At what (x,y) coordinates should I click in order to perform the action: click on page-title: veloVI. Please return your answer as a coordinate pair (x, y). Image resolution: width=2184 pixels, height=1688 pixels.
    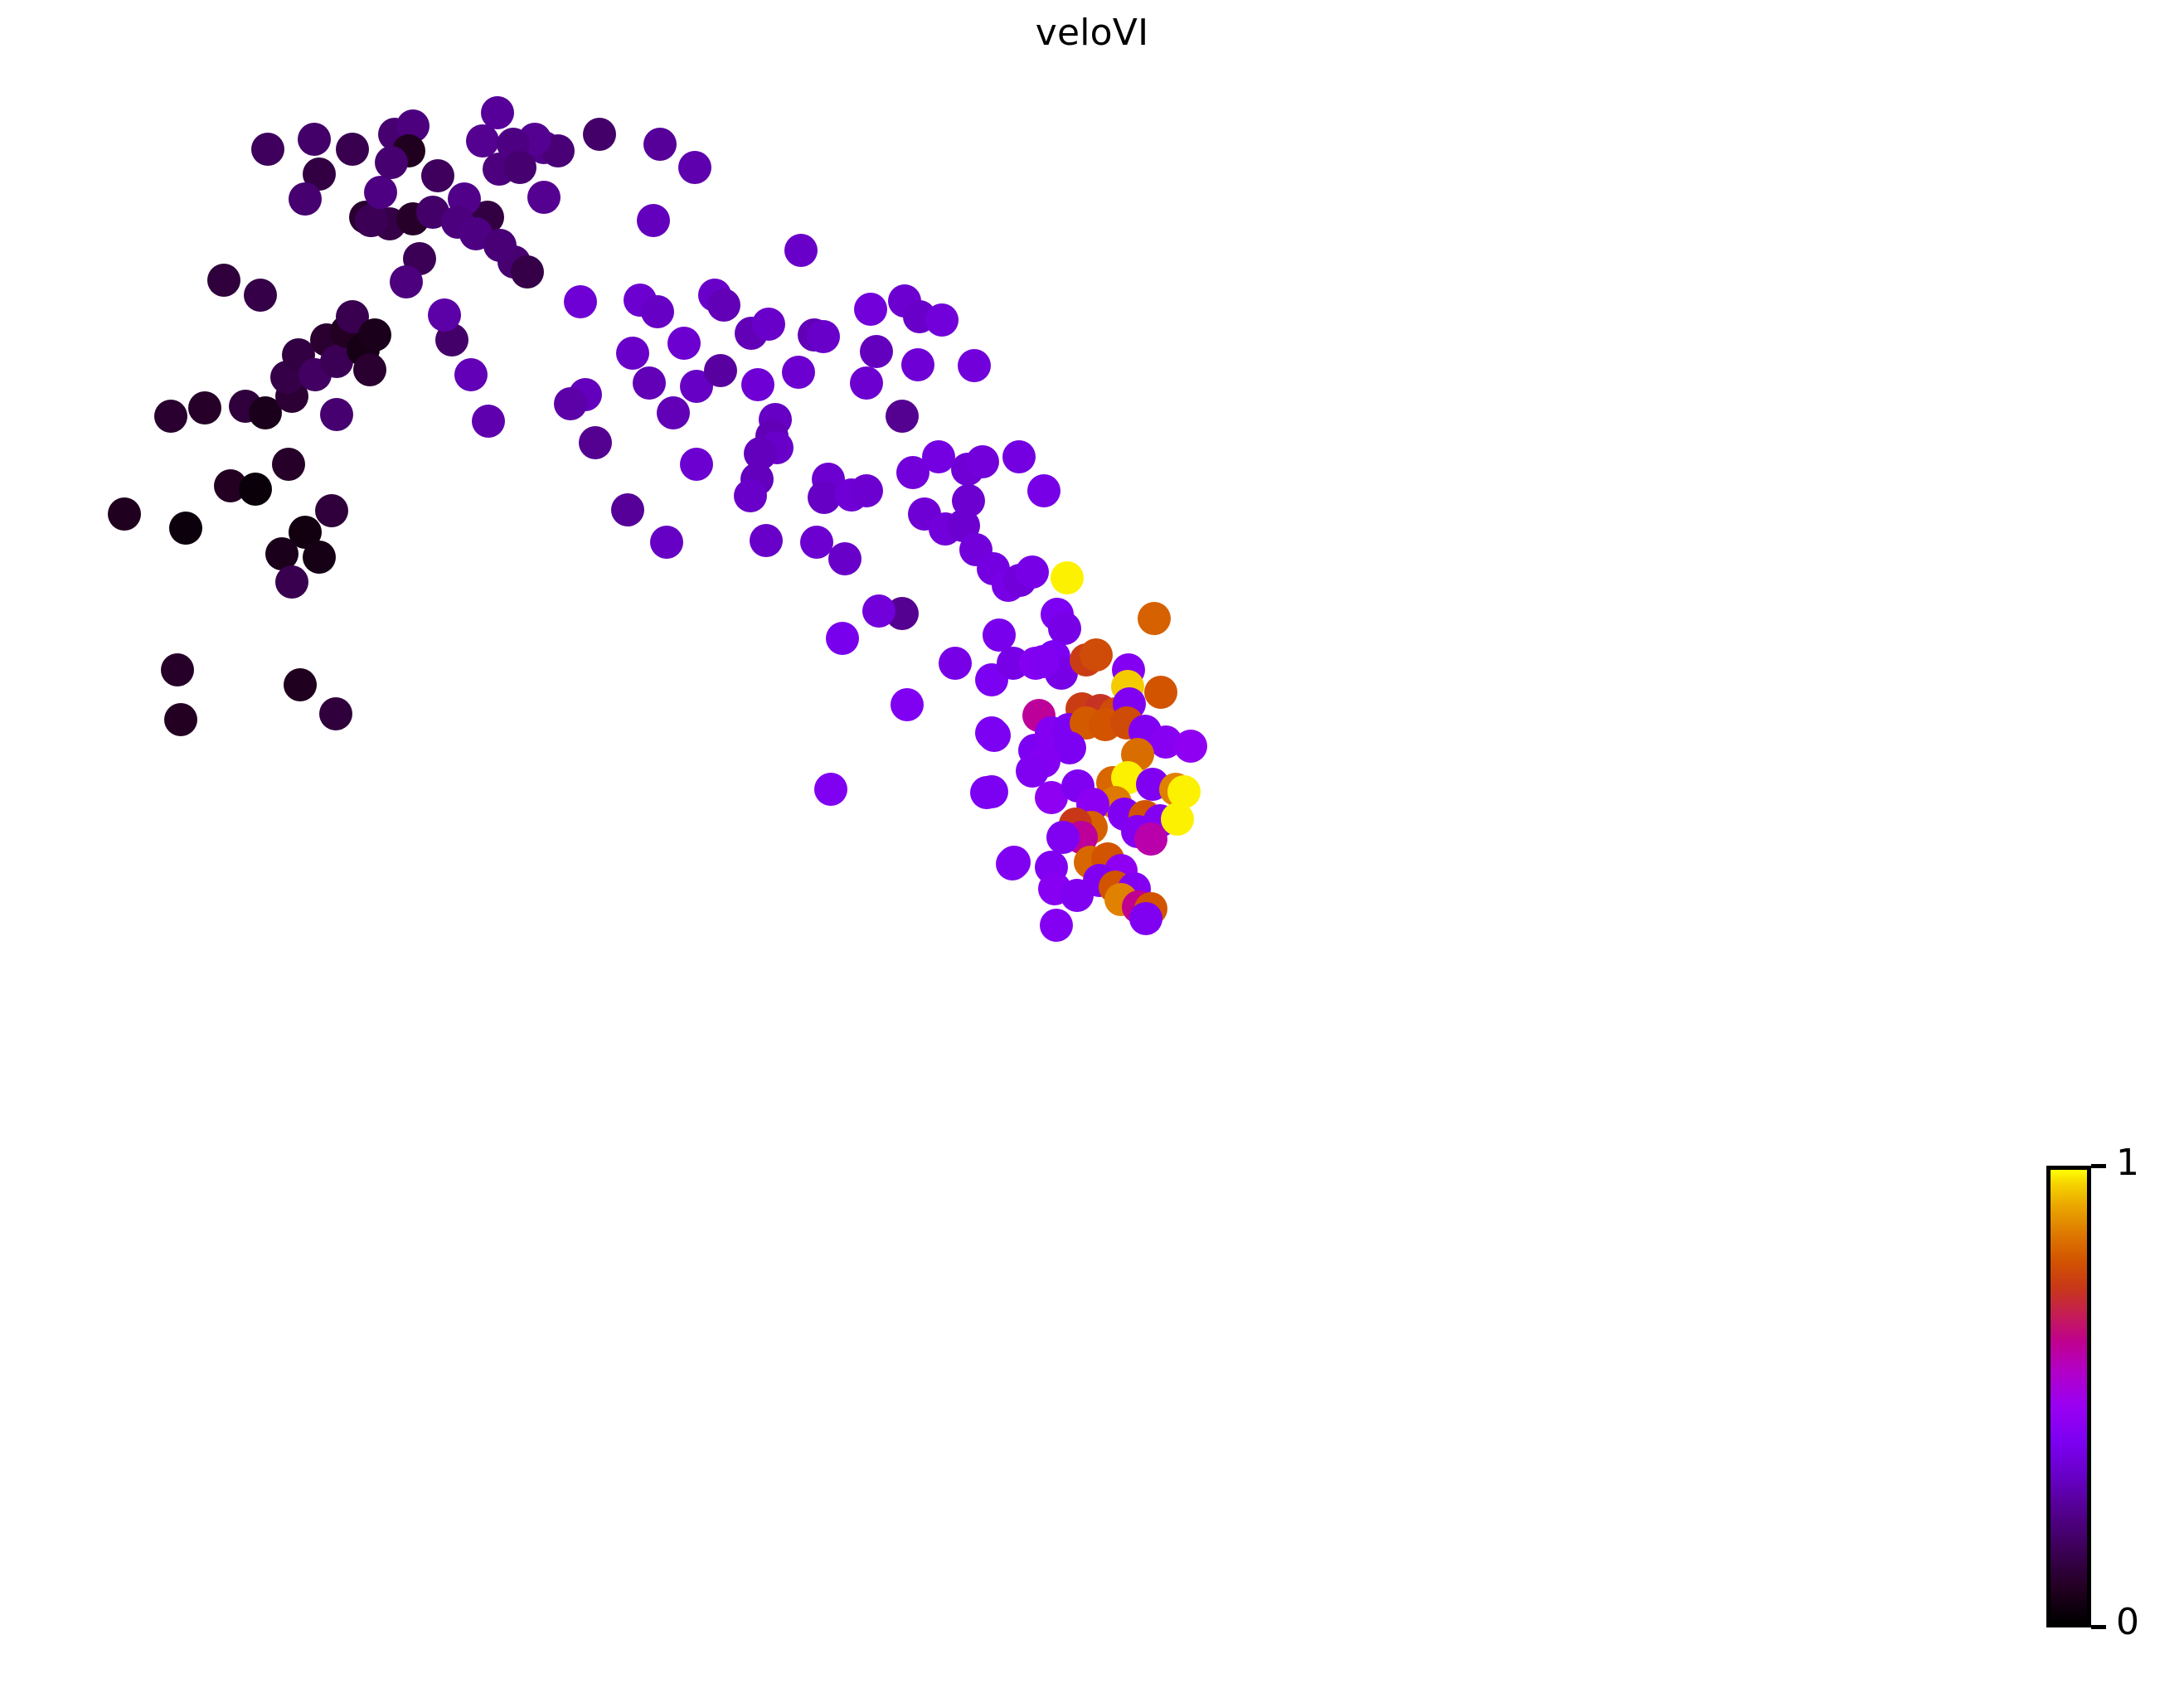
    Looking at the image, I should click on (1092, 33).